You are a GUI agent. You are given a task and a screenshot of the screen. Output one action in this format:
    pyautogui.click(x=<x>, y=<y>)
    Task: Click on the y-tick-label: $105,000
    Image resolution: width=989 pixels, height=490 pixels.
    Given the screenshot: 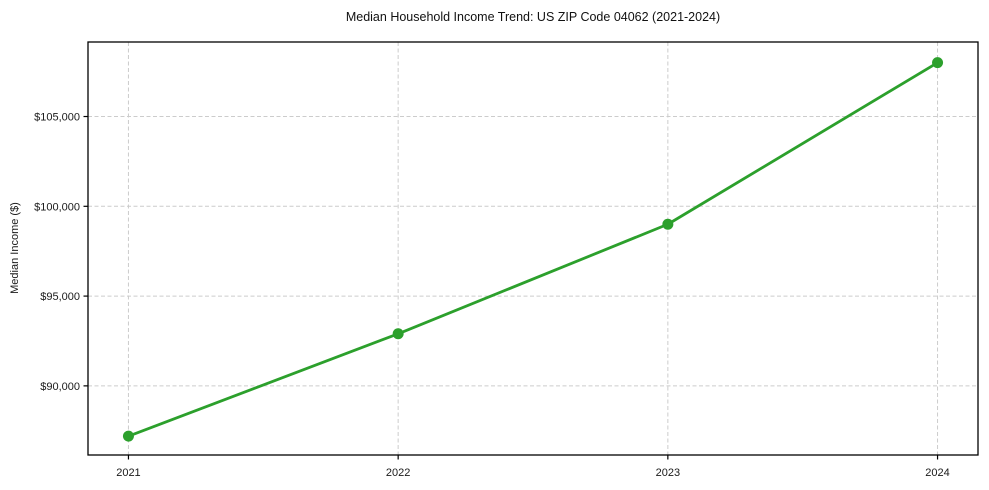 What is the action you would take?
    pyautogui.click(x=57, y=118)
    